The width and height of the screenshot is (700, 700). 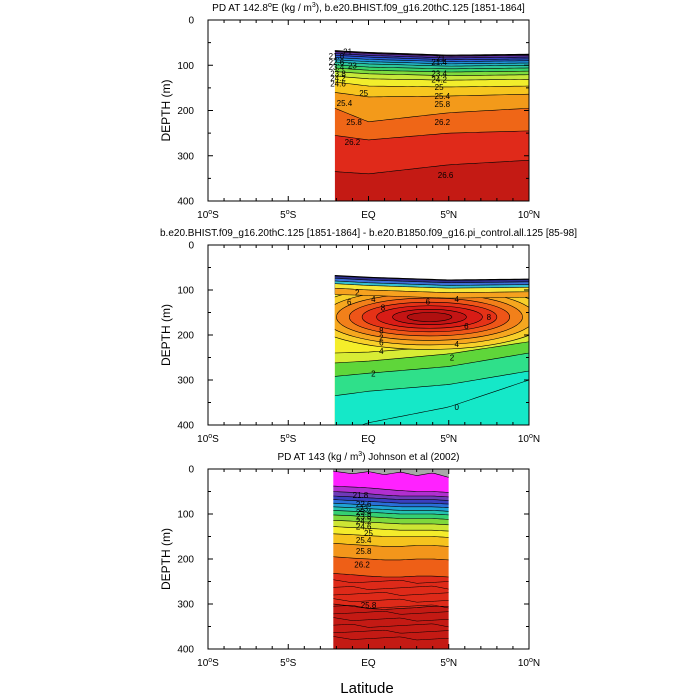 What do you see at coordinates (369, 457) in the screenshot?
I see `panel-title: PD AT 143 (kg / m3) Johnson et al (2002)` at bounding box center [369, 457].